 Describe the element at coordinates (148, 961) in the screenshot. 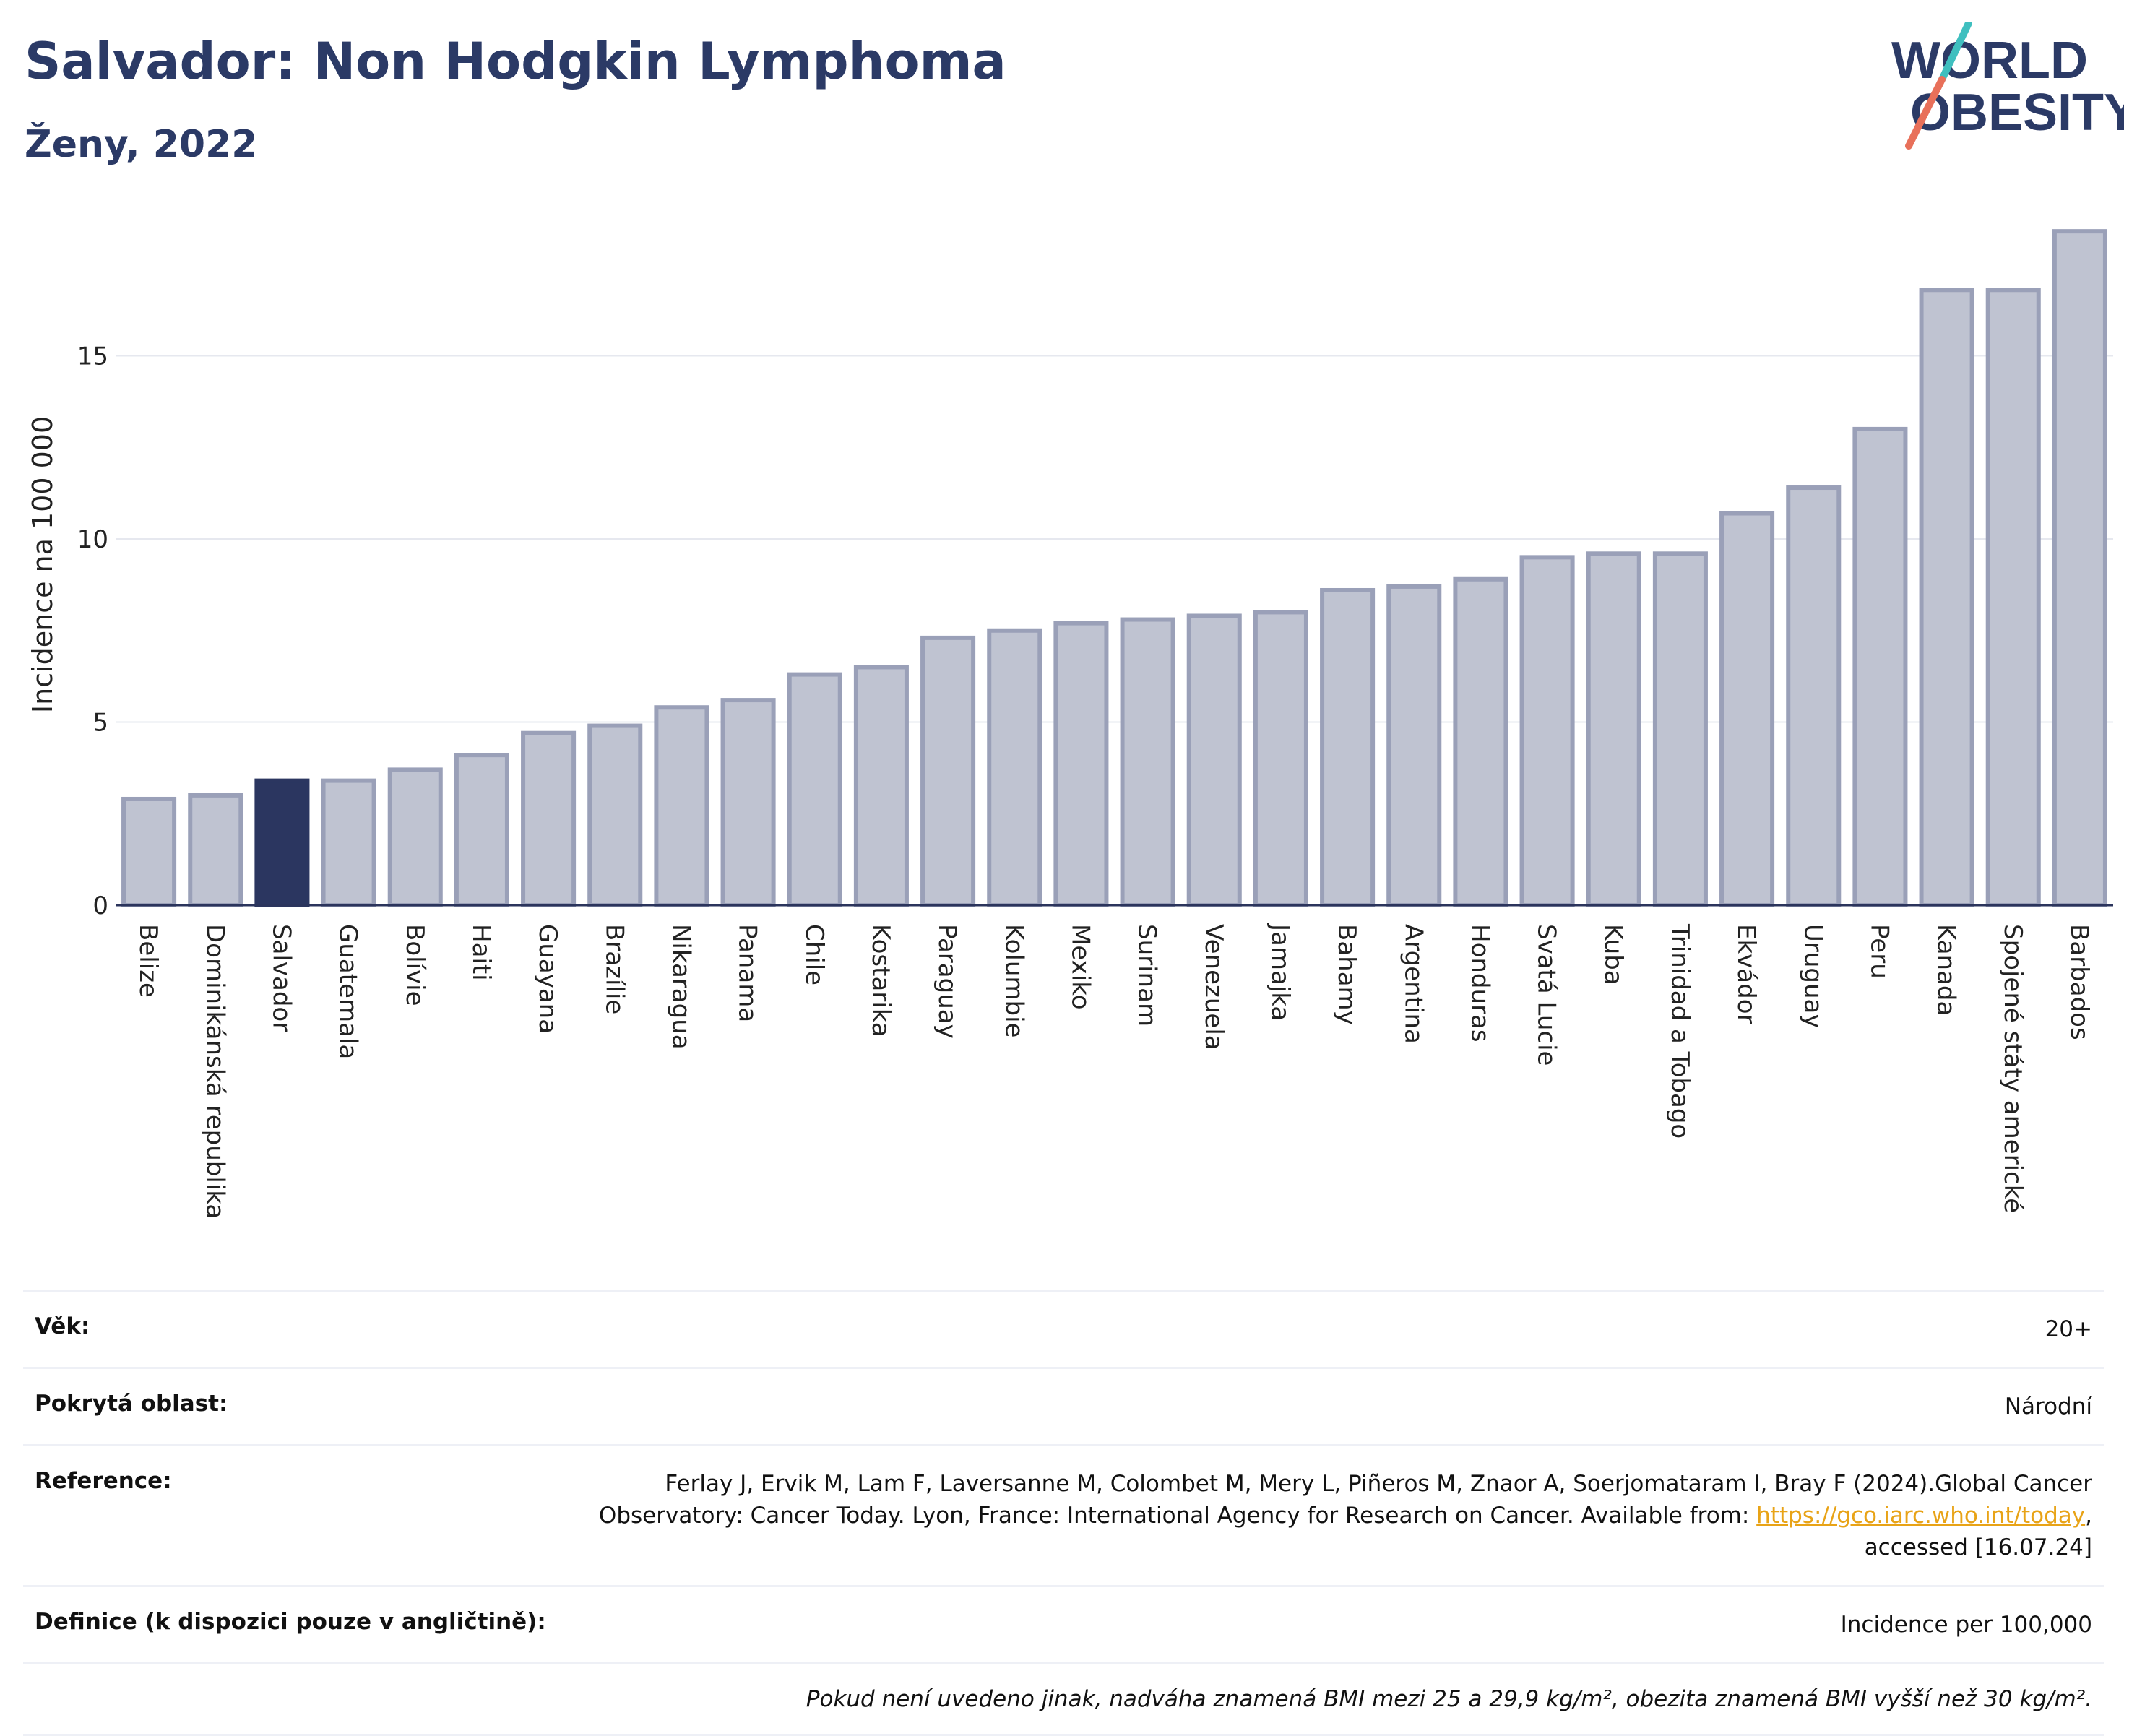

I see `x-tick-label: Belize` at that location.